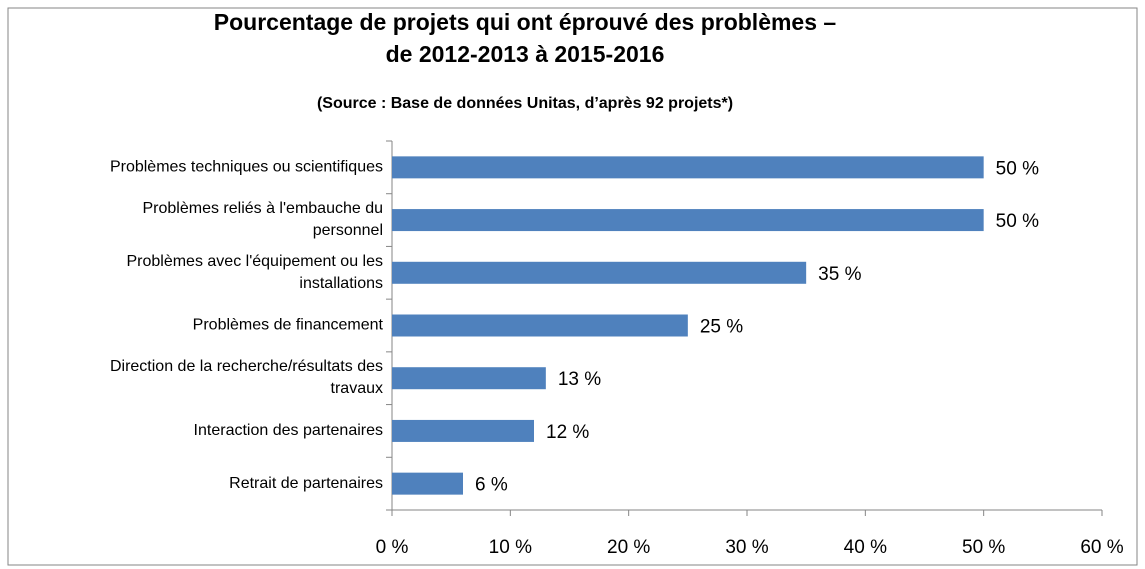 This screenshot has height=569, width=1145. I want to click on value-label: 25 %, so click(721, 327).